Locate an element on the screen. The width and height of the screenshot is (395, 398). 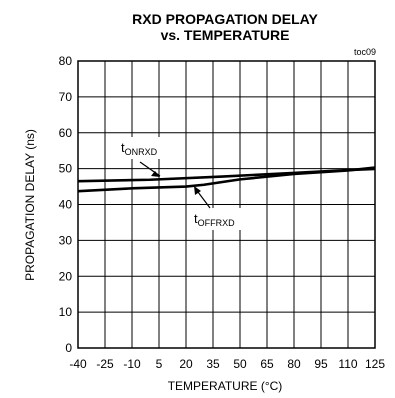
label-tonrxd-main: t is located at coordinates (123, 147).